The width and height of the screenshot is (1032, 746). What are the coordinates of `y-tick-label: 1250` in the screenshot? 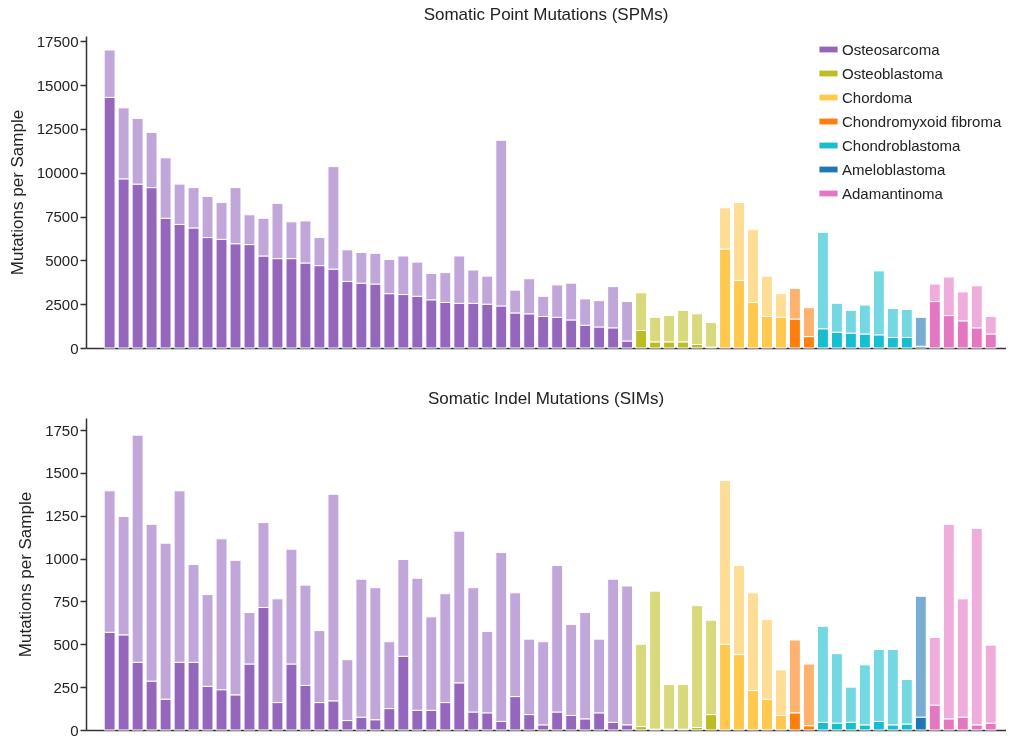 It's located at (62, 516).